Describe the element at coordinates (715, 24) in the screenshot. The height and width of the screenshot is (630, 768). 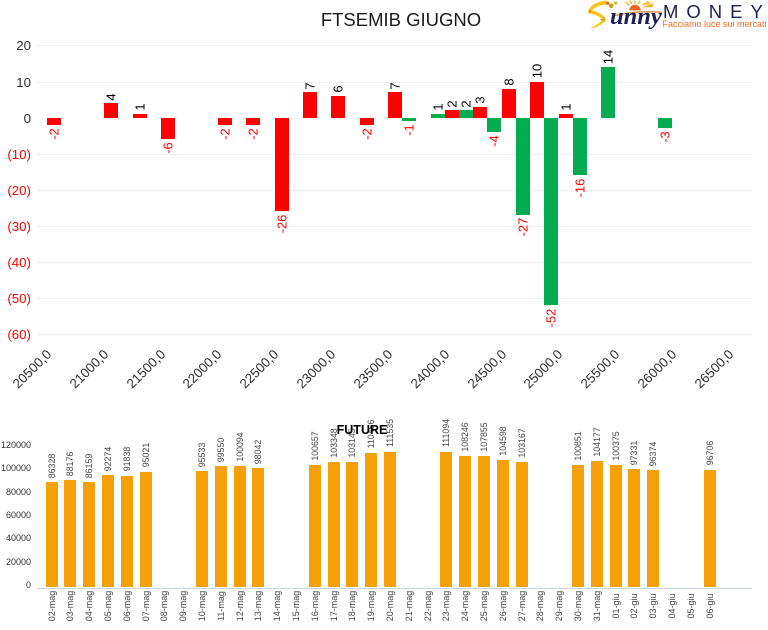
I see `svg-text: Facciamo luce sui mercati` at that location.